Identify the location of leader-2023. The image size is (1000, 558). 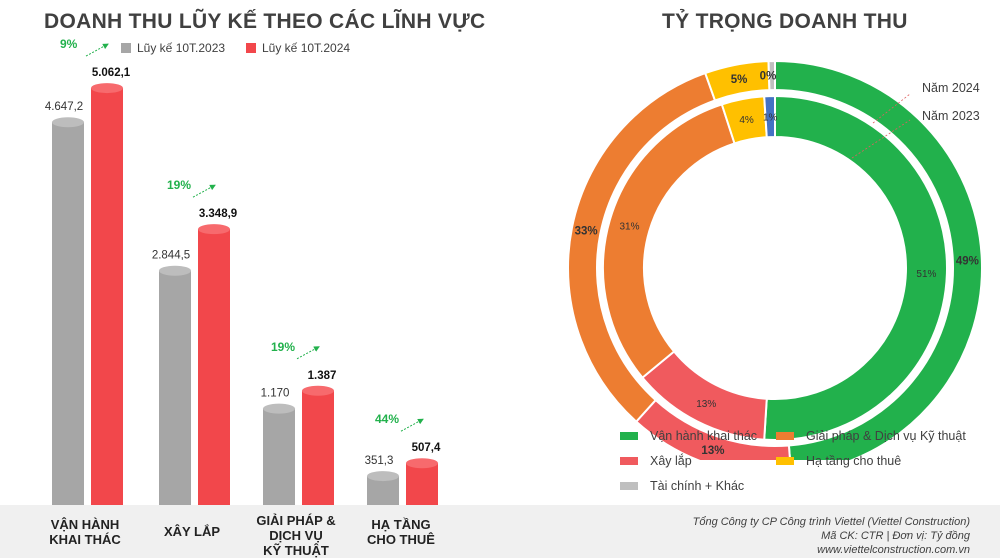
(881, 139).